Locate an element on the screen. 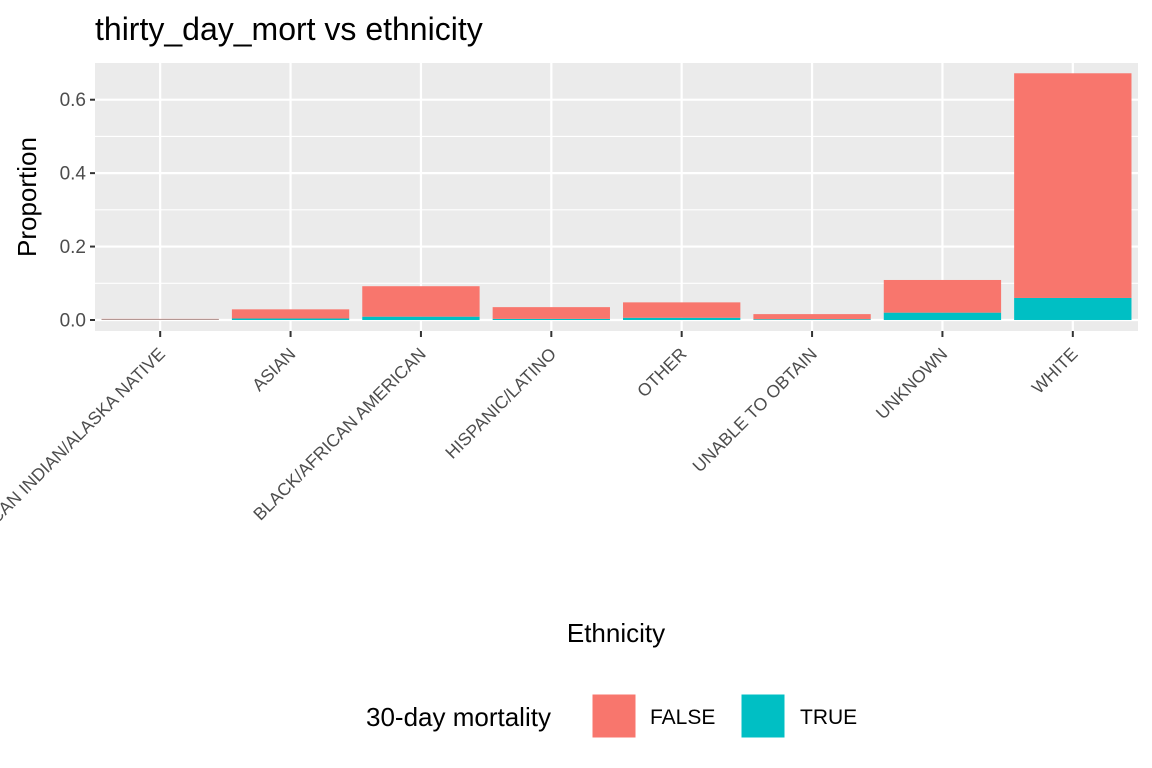 The height and width of the screenshot is (768, 1152). chart-title: thirty_day_mort vs ethnicity is located at coordinates (289, 29).